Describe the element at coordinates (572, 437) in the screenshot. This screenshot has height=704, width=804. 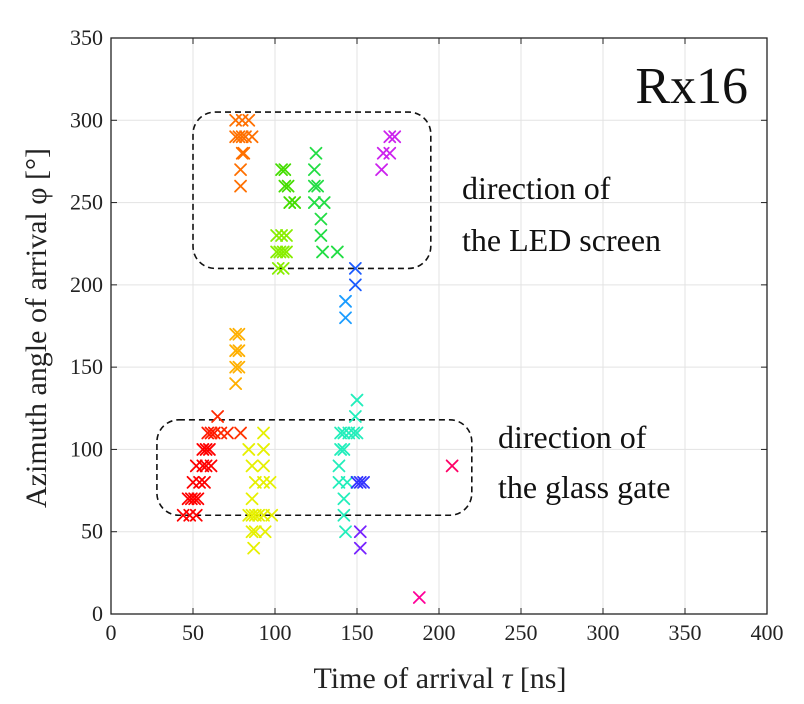
I see `glass-annotation-line1: direction of` at that location.